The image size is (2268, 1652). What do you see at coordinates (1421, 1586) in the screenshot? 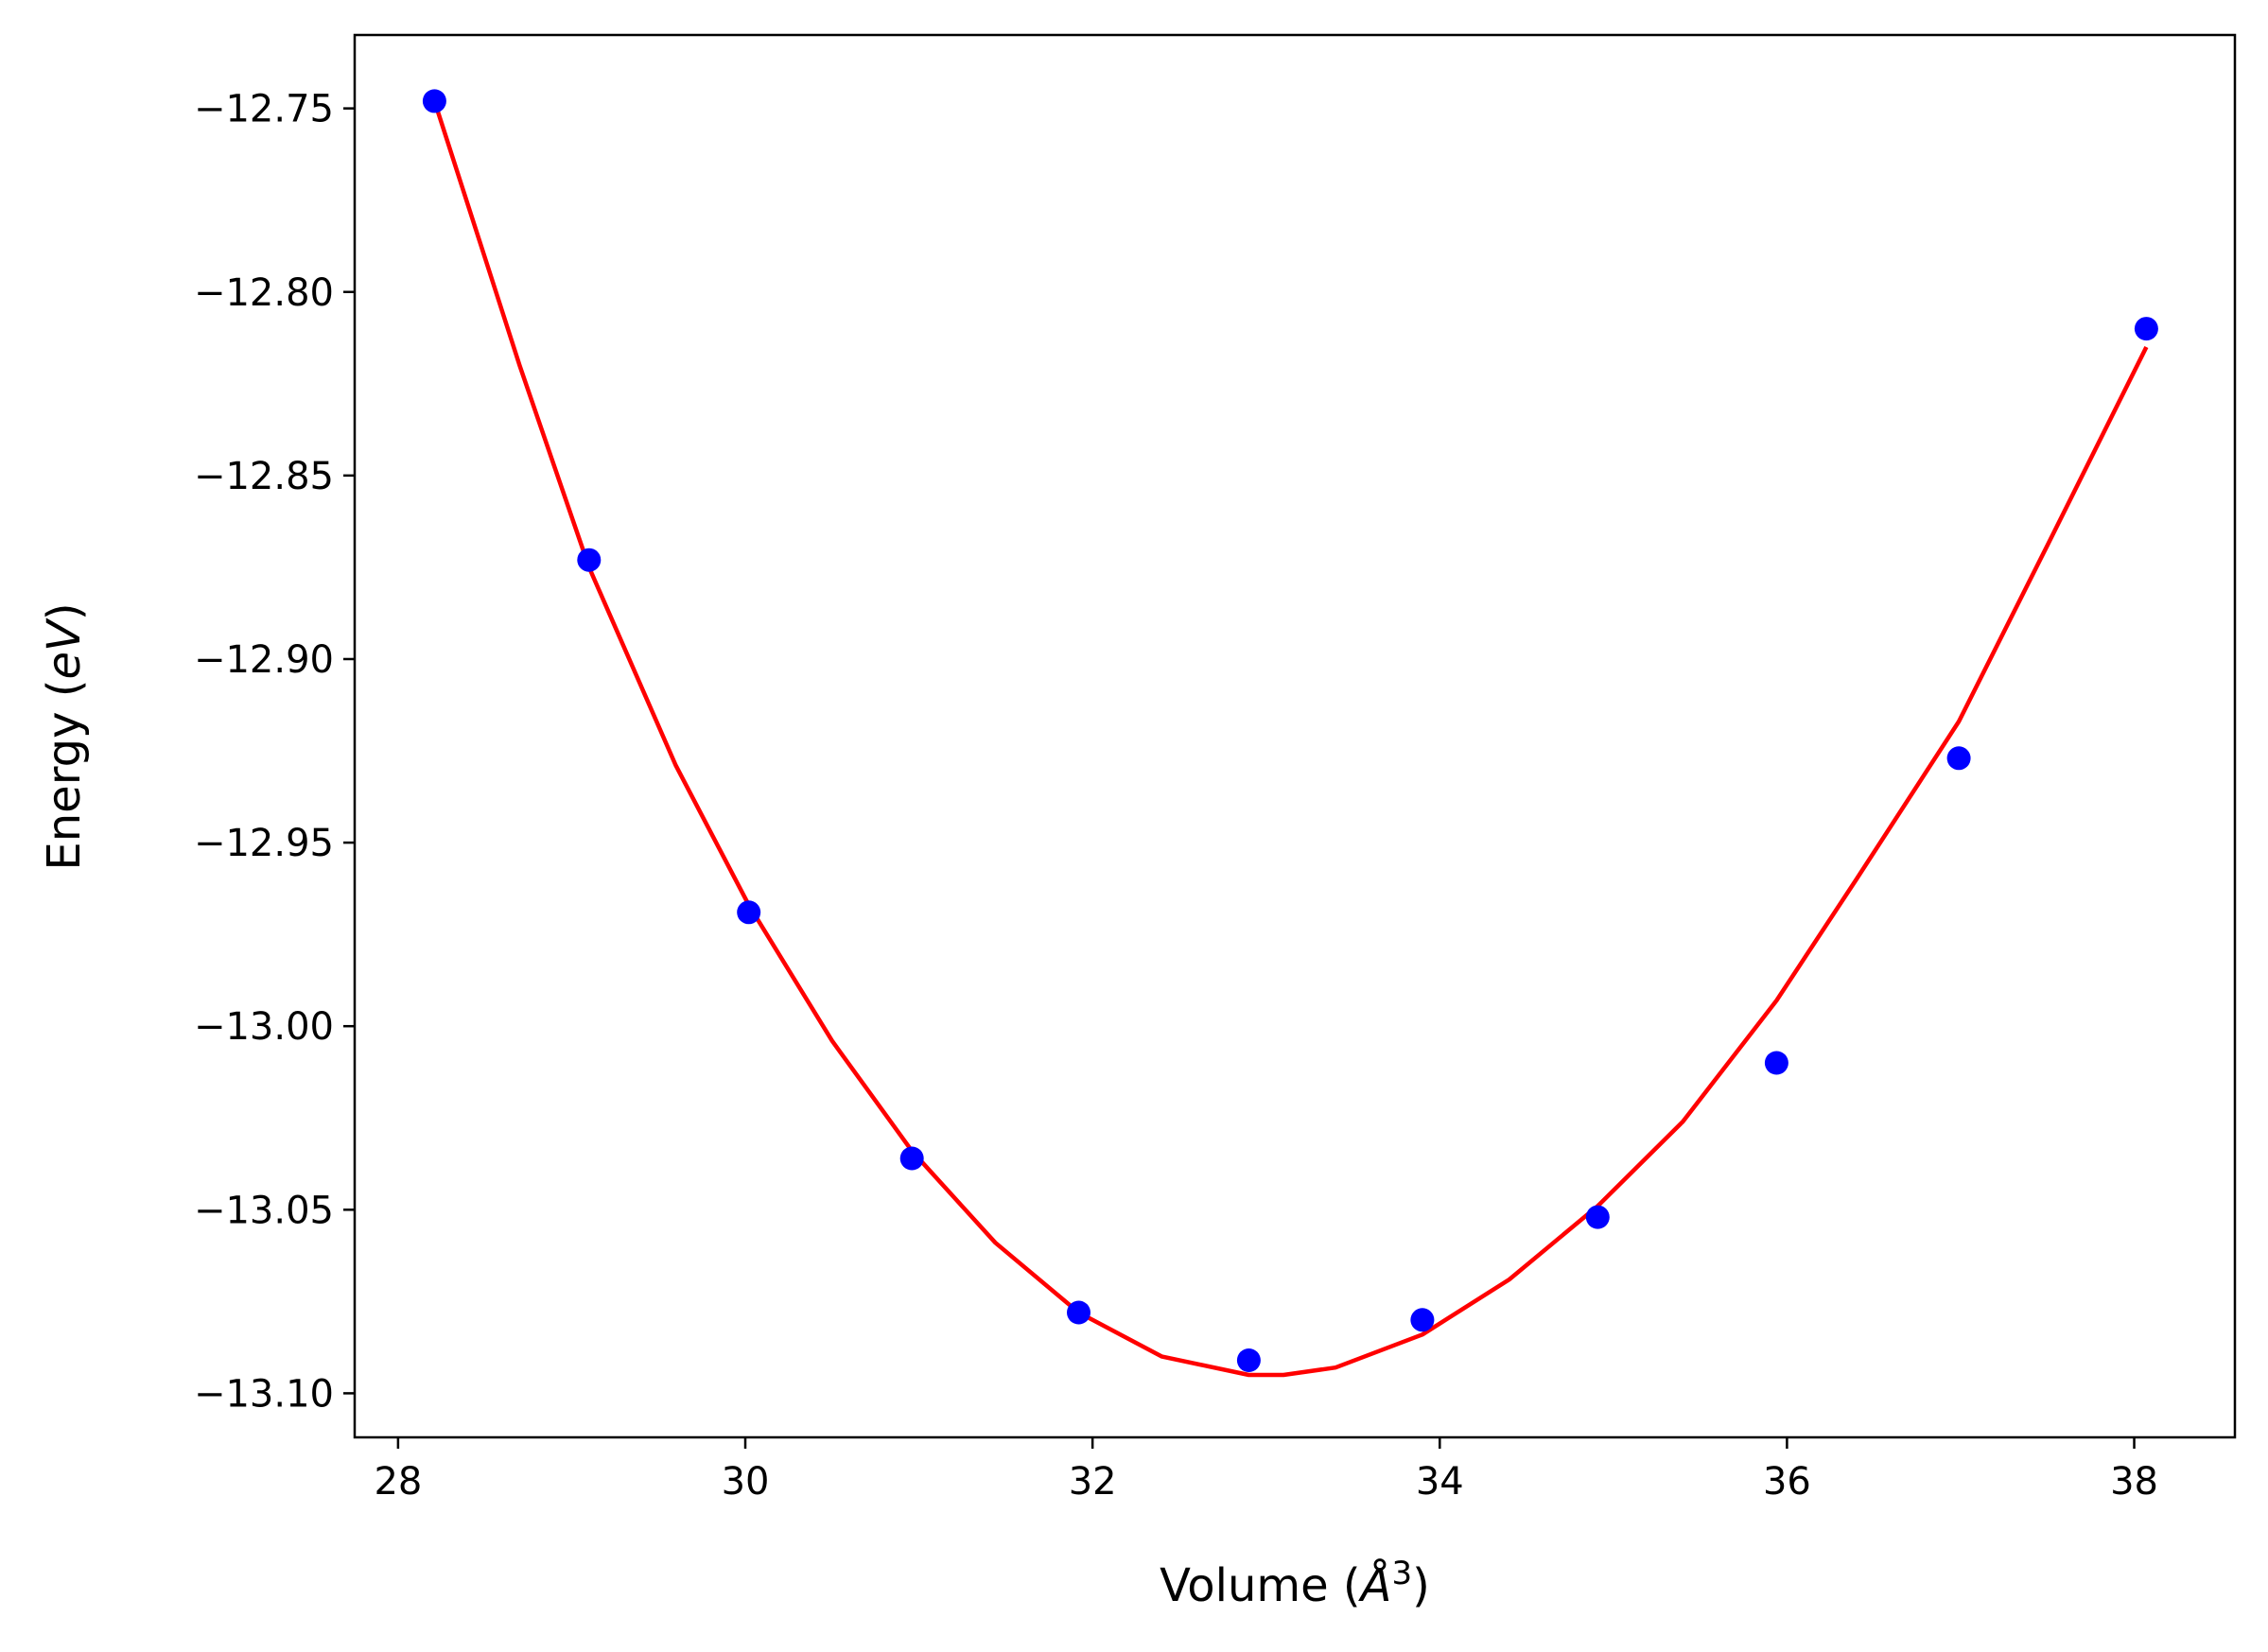
I see `x-axis-label-suffix: )` at bounding box center [1421, 1586].